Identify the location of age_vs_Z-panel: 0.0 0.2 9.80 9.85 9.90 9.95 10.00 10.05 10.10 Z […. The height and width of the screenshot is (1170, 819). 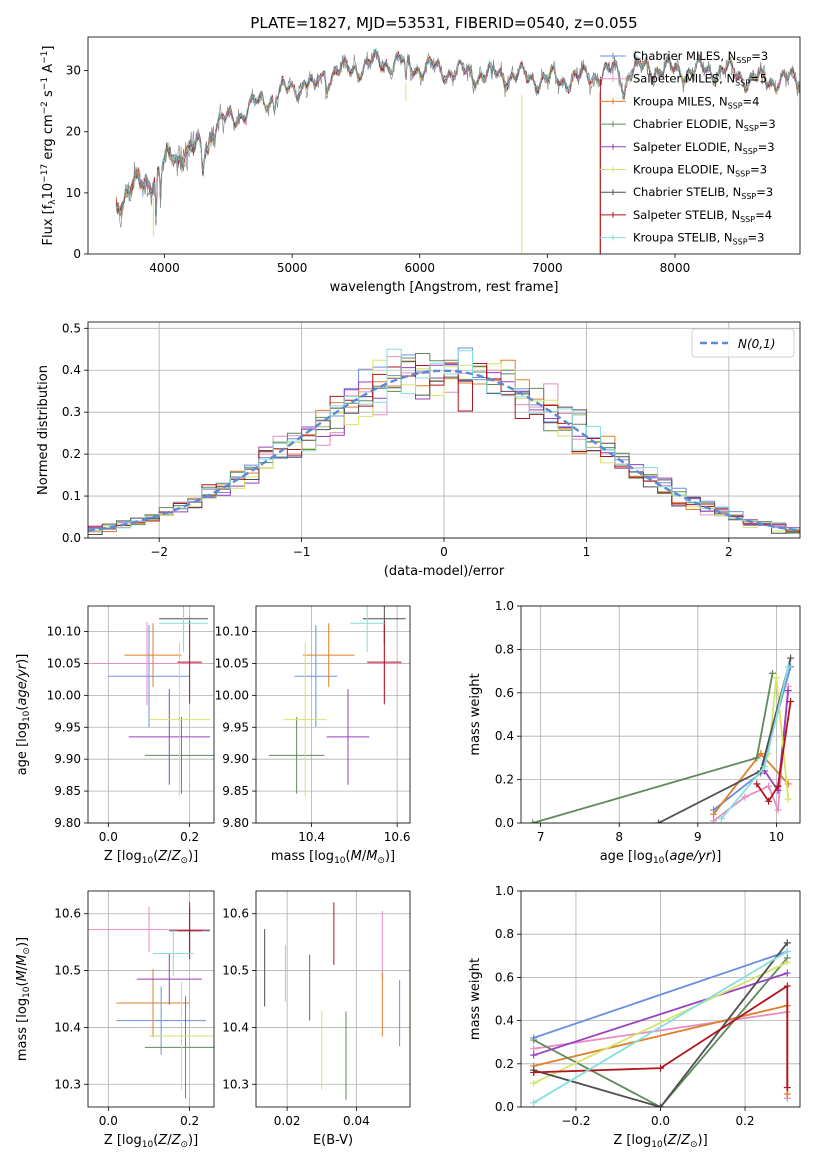
(115, 735).